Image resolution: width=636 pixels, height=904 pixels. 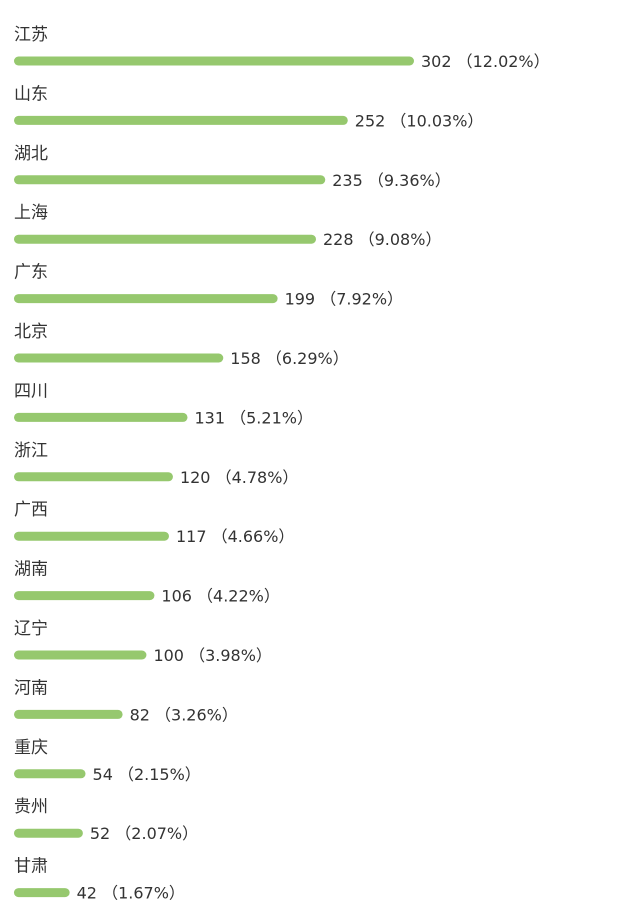 What do you see at coordinates (344, 299) in the screenshot?
I see `value-label: 199 （7.92%）` at bounding box center [344, 299].